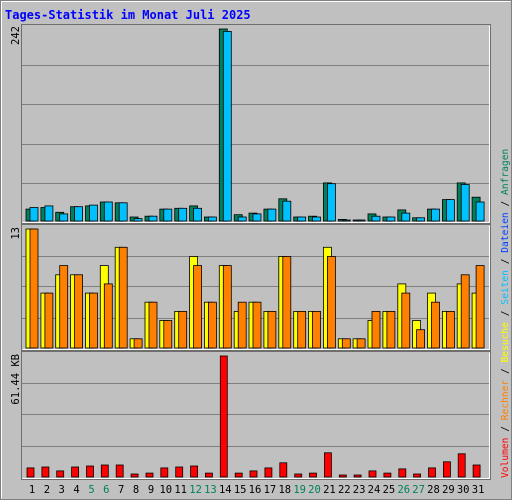  Describe the element at coordinates (344, 490) in the screenshot. I see `x-tick-label-day-22: 22` at that location.